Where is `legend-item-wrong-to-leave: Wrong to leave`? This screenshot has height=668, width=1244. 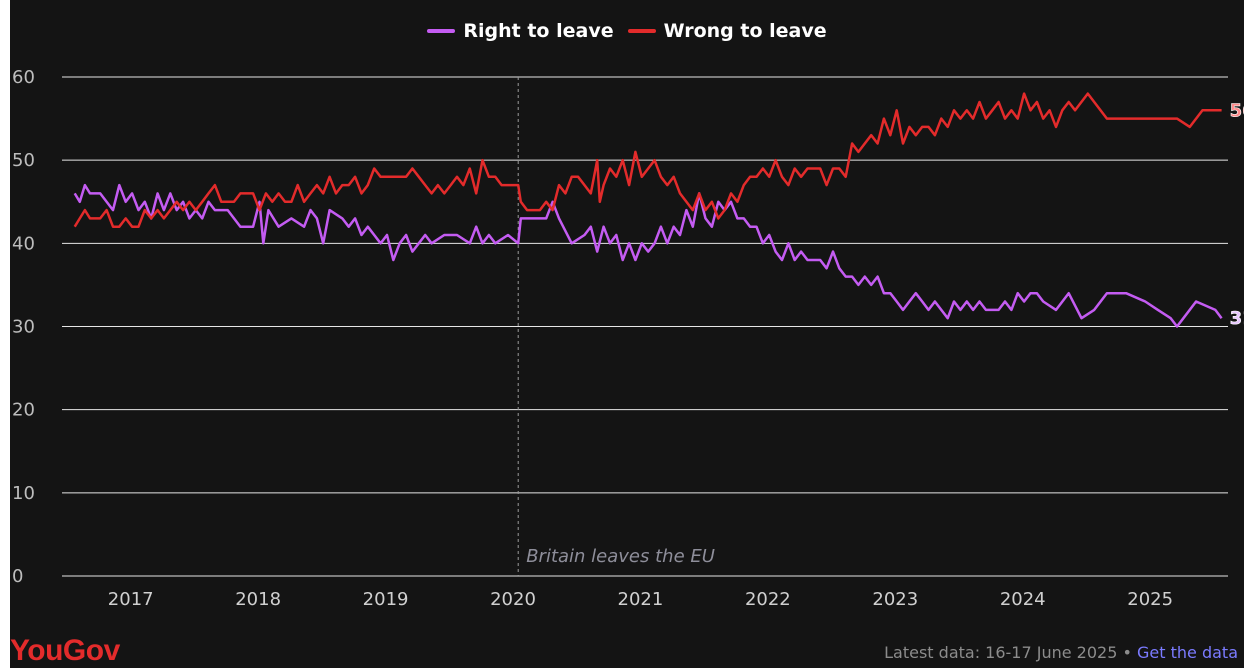 legend-item-wrong-to-leave: Wrong to leave is located at coordinates (727, 31).